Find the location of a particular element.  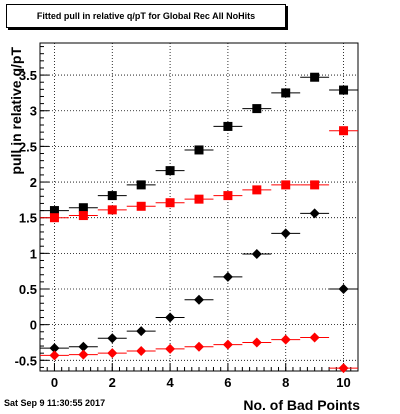

y-tick-label: 3 is located at coordinates (33, 111).